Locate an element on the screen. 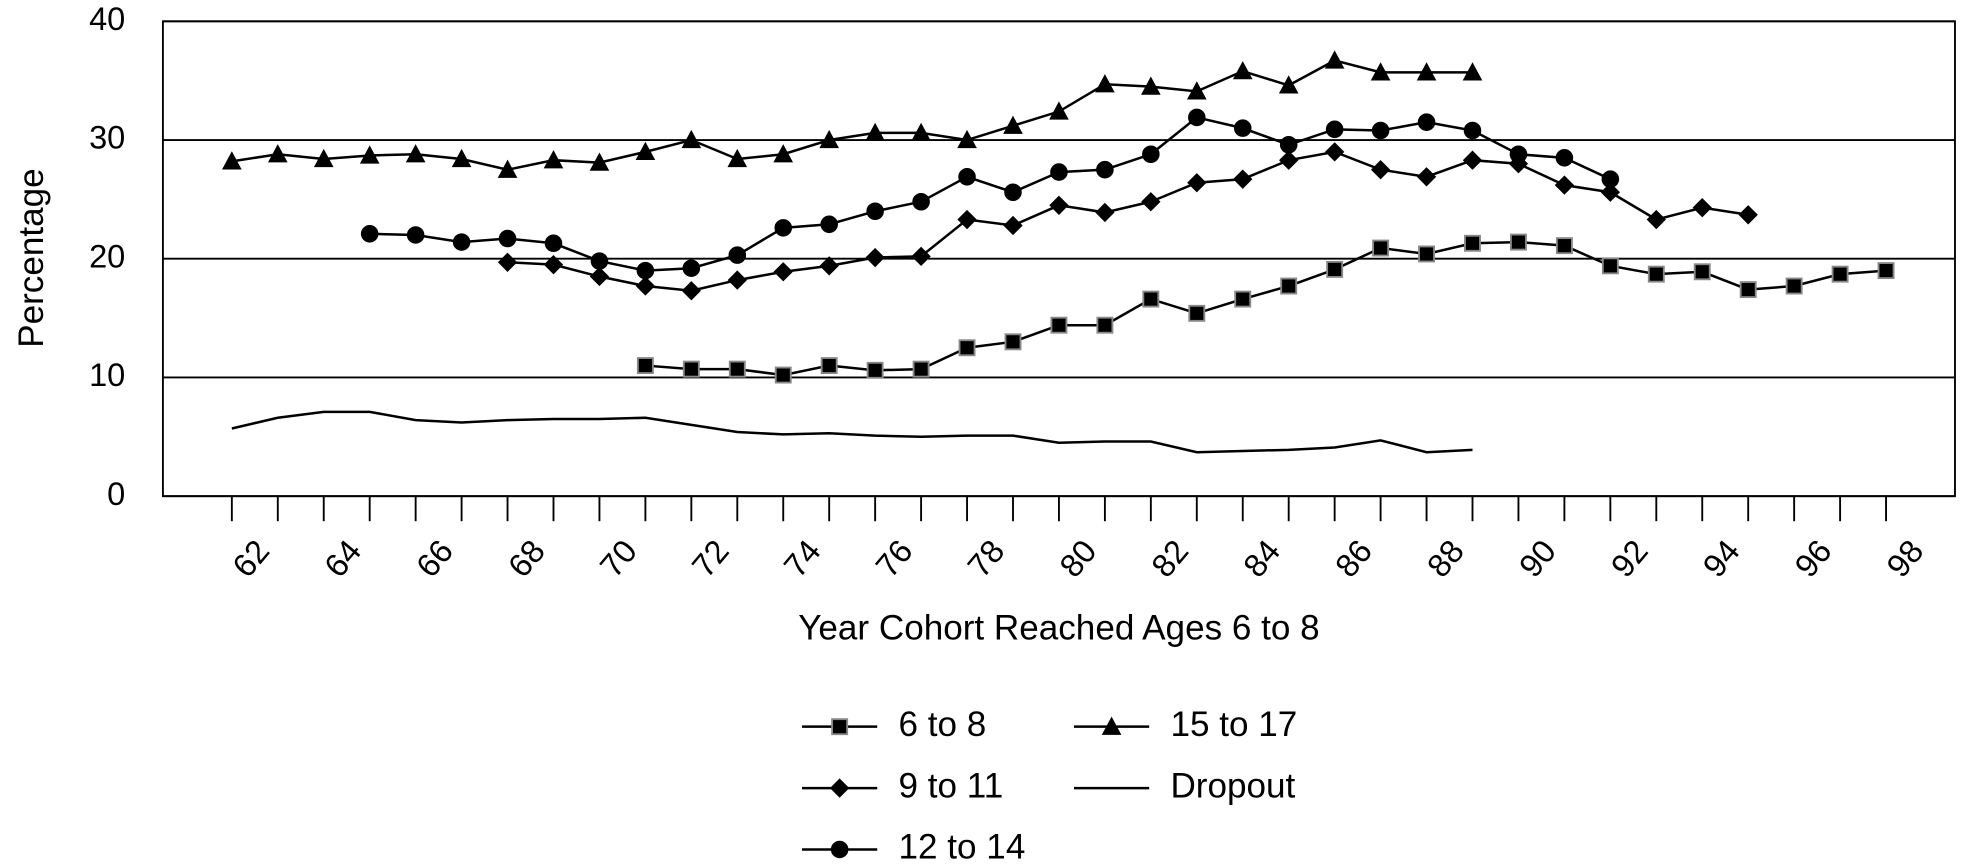 The width and height of the screenshot is (1965, 867). x-tick-label: 92 is located at coordinates (1629, 558).